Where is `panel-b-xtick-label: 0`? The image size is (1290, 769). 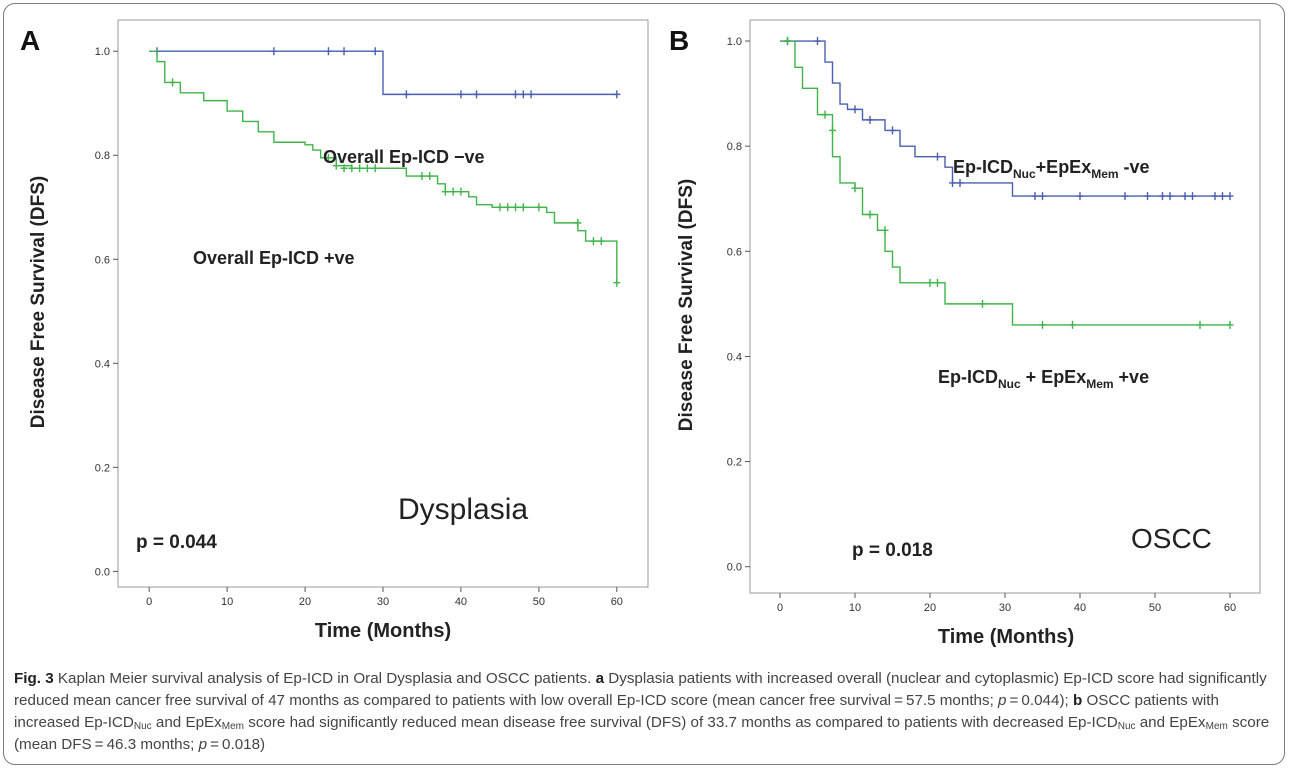
panel-b-xtick-label: 0 is located at coordinates (780, 608).